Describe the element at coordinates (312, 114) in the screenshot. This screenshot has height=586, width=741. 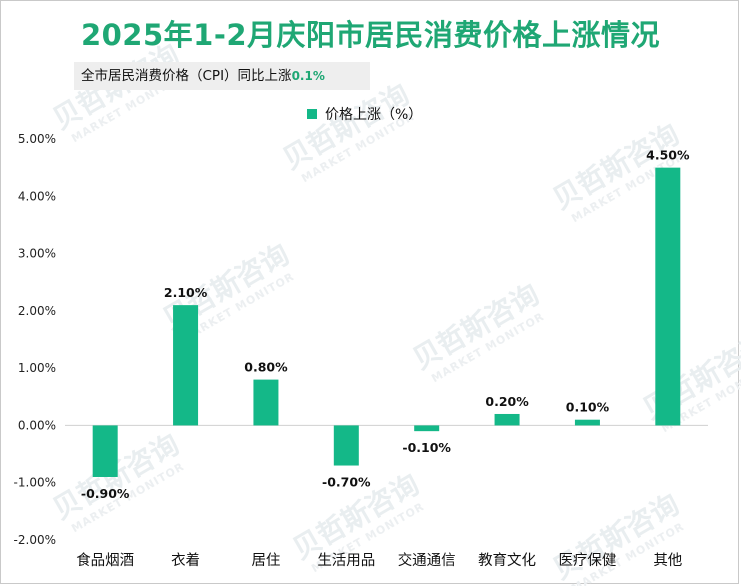
I see `legend-swatch` at that location.